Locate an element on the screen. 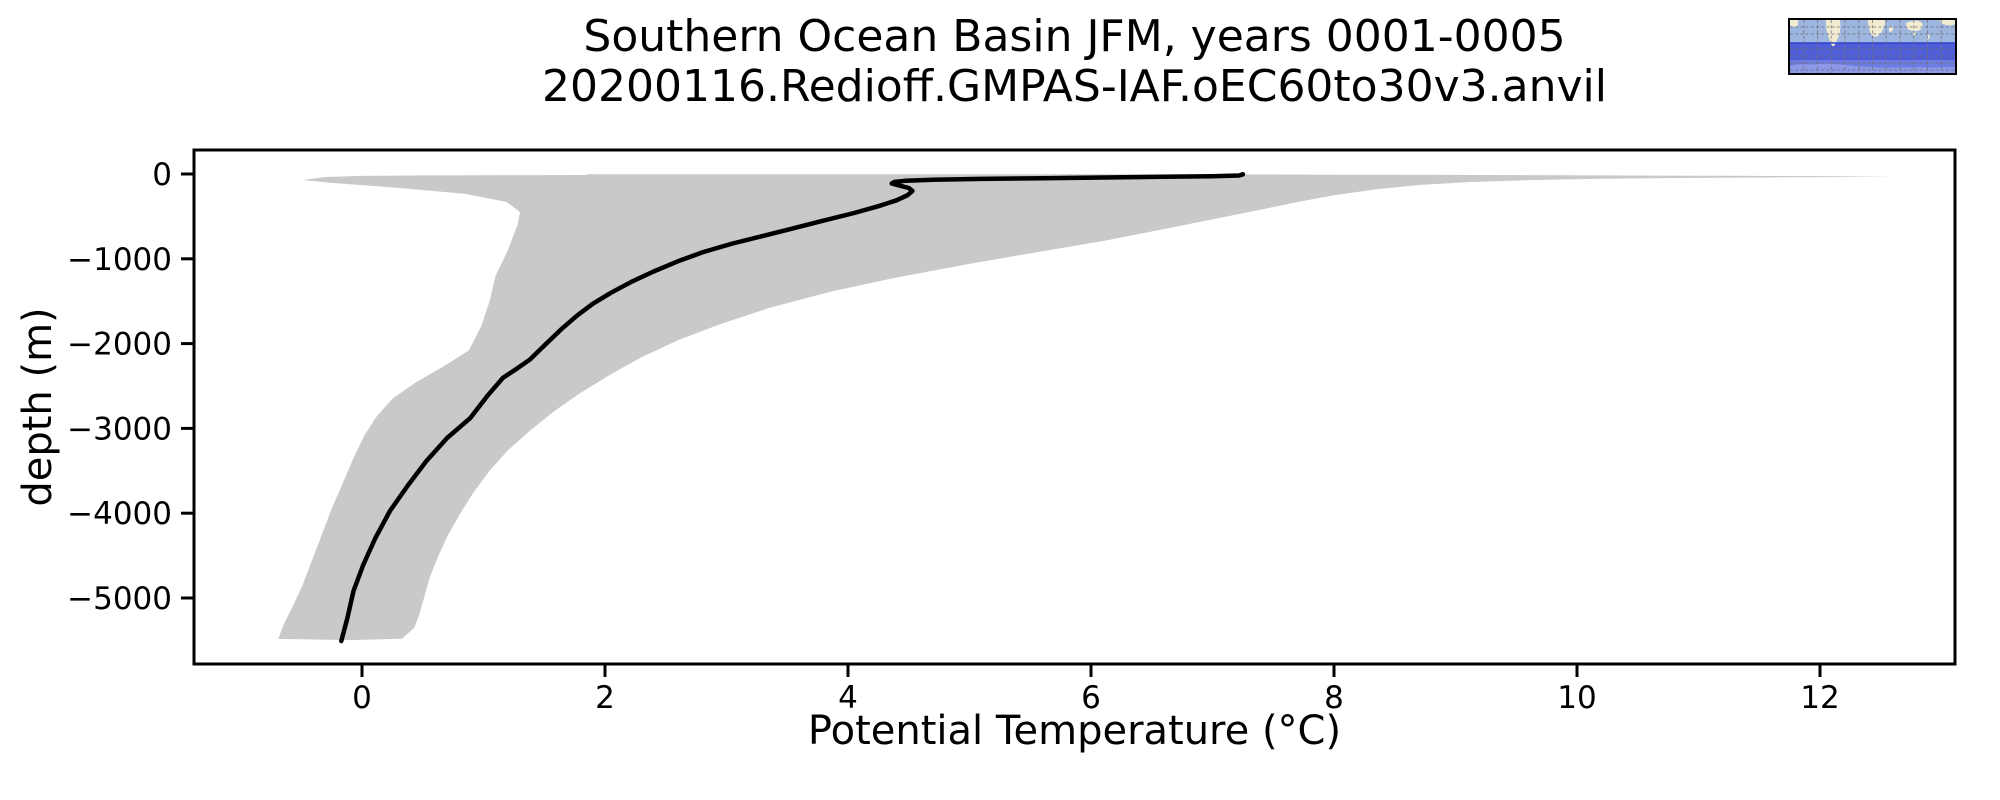 This screenshot has width=2000, height=800. map-graticule is located at coordinates (1872, 46).